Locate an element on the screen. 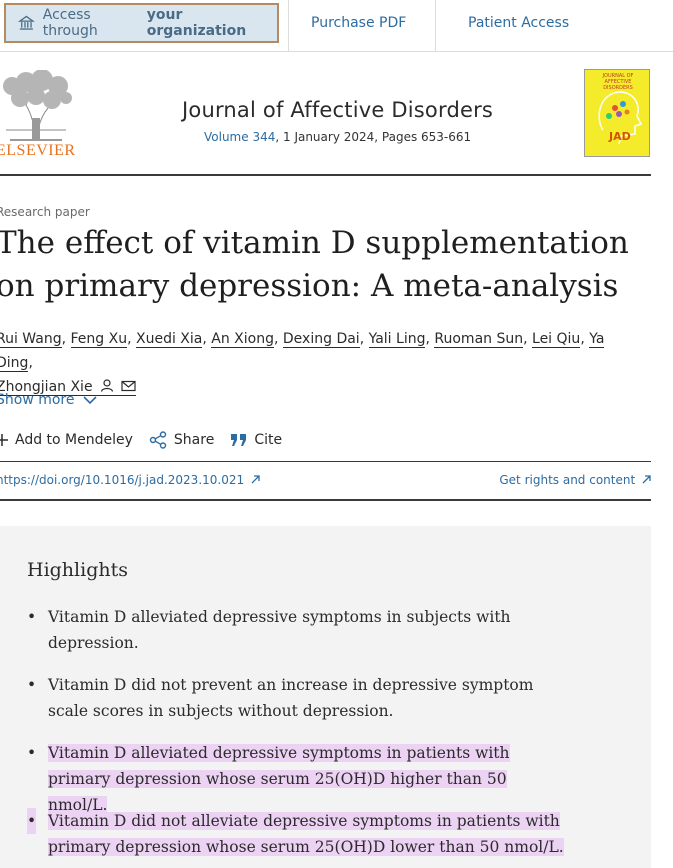 This screenshot has height=868, width=673. article-type: Research paper is located at coordinates (45, 212).